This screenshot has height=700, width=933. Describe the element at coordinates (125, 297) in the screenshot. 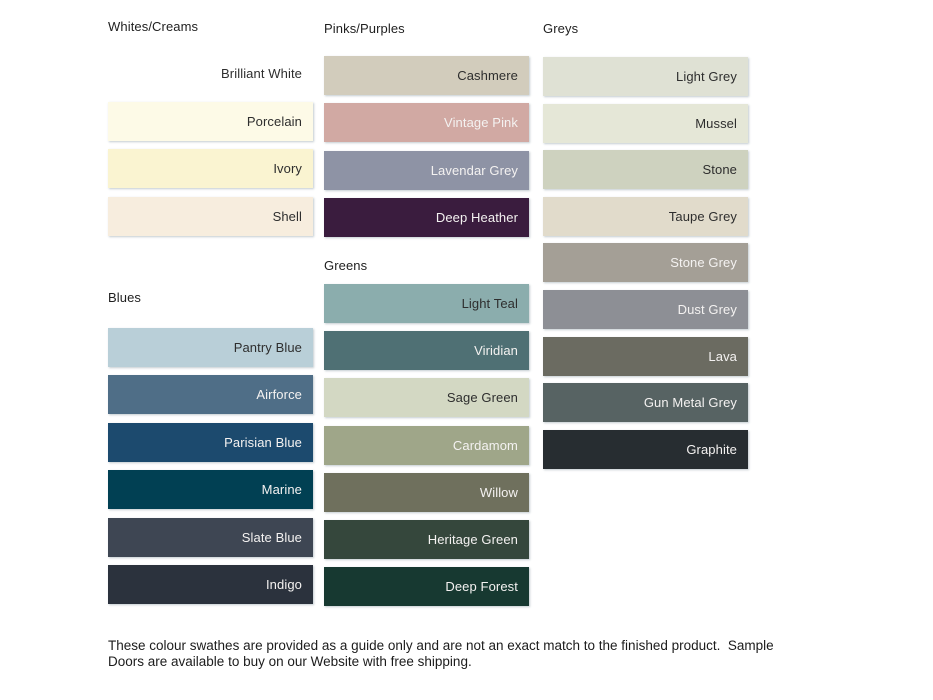

I see `section-title-blues: Blues` at that location.